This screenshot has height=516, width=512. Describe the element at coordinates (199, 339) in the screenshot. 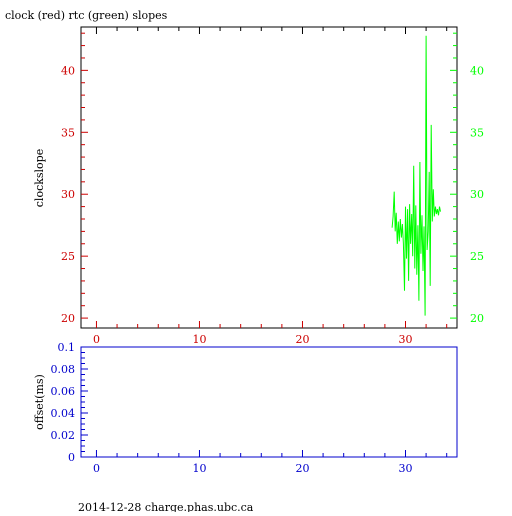

I see `top-x-tick-label: 10` at that location.